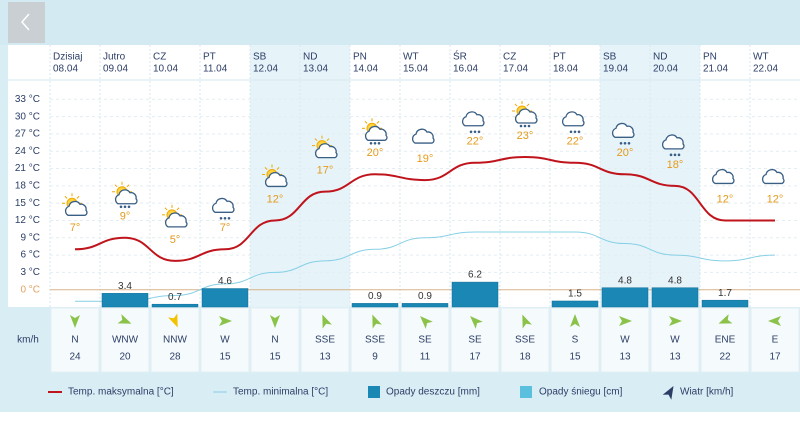 This screenshot has height=437, width=800. I want to click on max-temp-label: 19°, so click(425, 159).